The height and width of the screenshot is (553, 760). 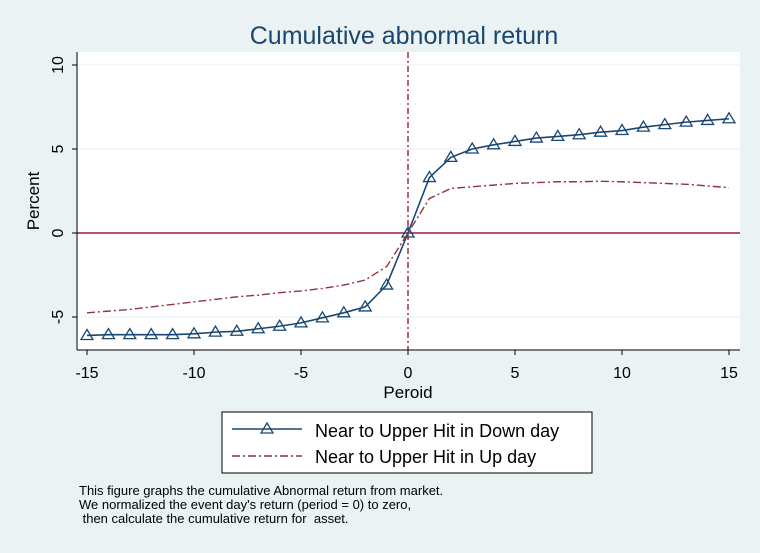 What do you see at coordinates (425, 457) in the screenshot?
I see `legend-label-up-day: Near to Upper Hit in Up day` at bounding box center [425, 457].